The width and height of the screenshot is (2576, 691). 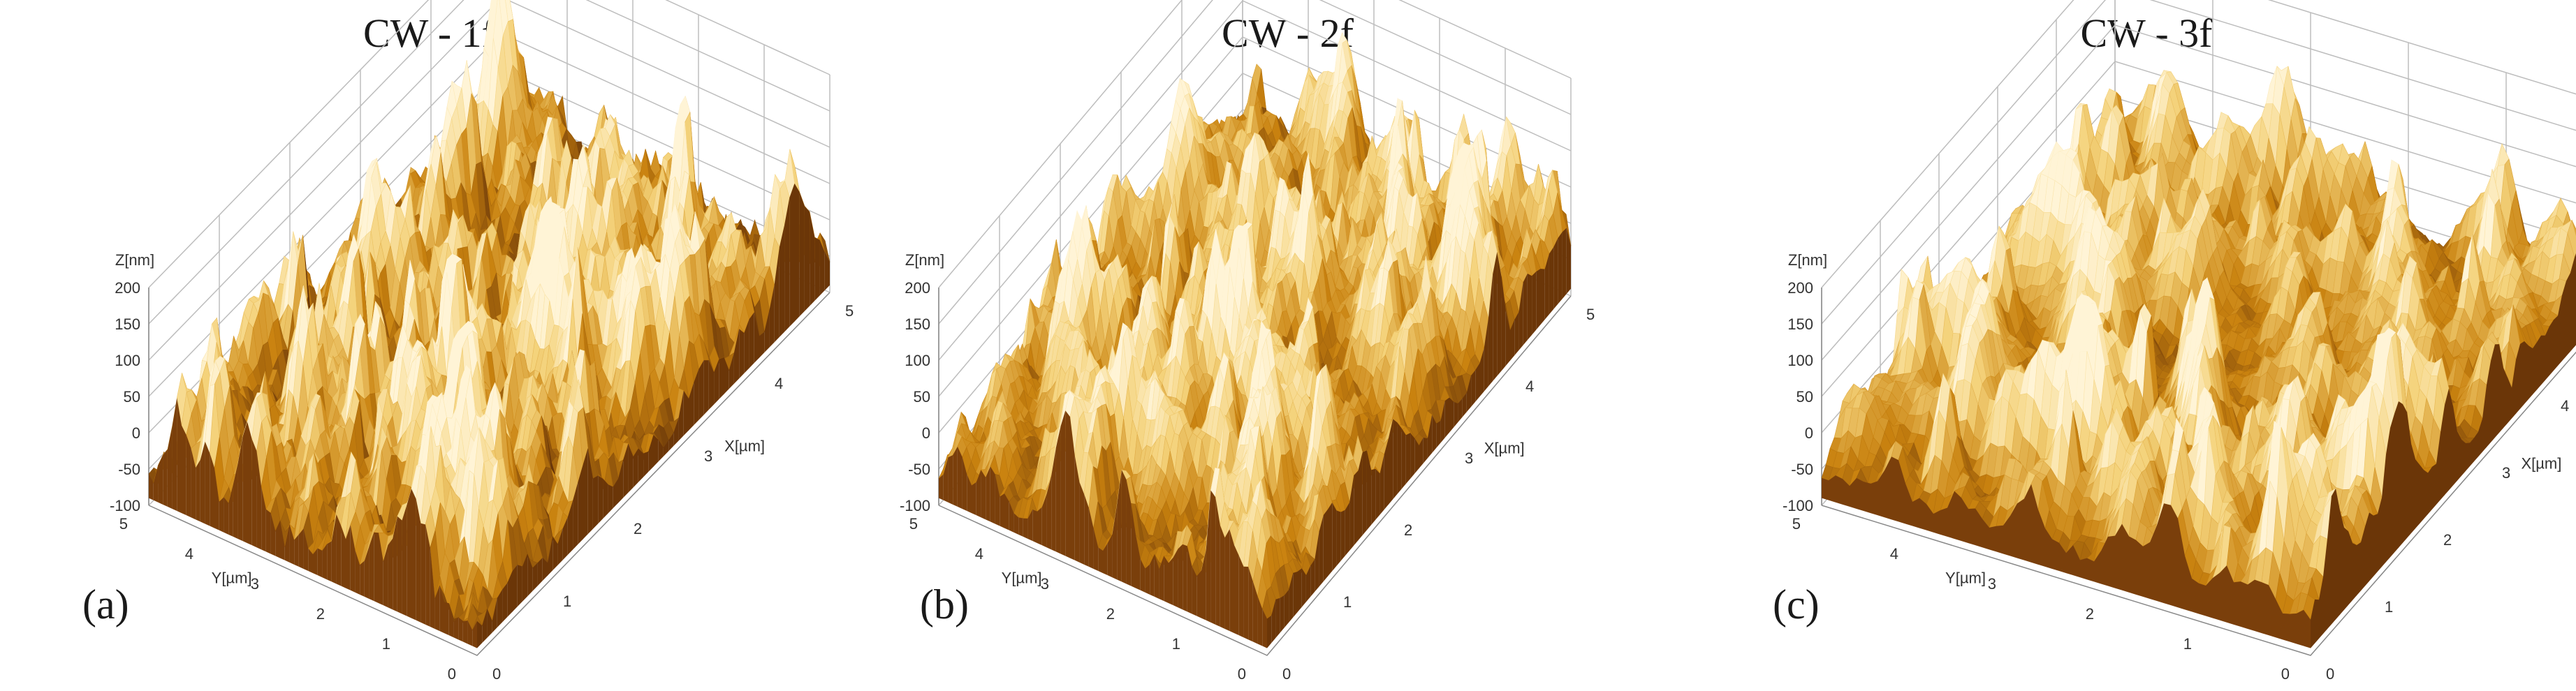 What do you see at coordinates (489, 474) in the screenshot?
I see `floor-edge` at bounding box center [489, 474].